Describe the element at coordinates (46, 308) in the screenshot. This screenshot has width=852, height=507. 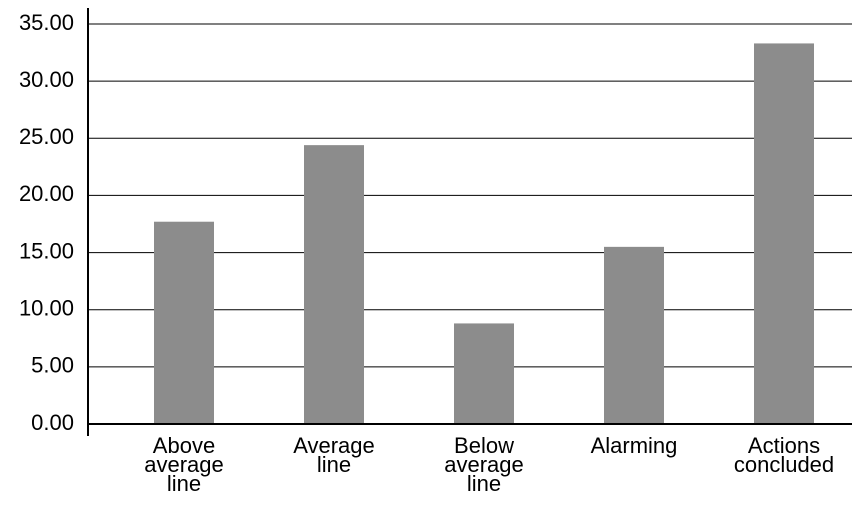
I see `y-tick-label: 10.00` at that location.